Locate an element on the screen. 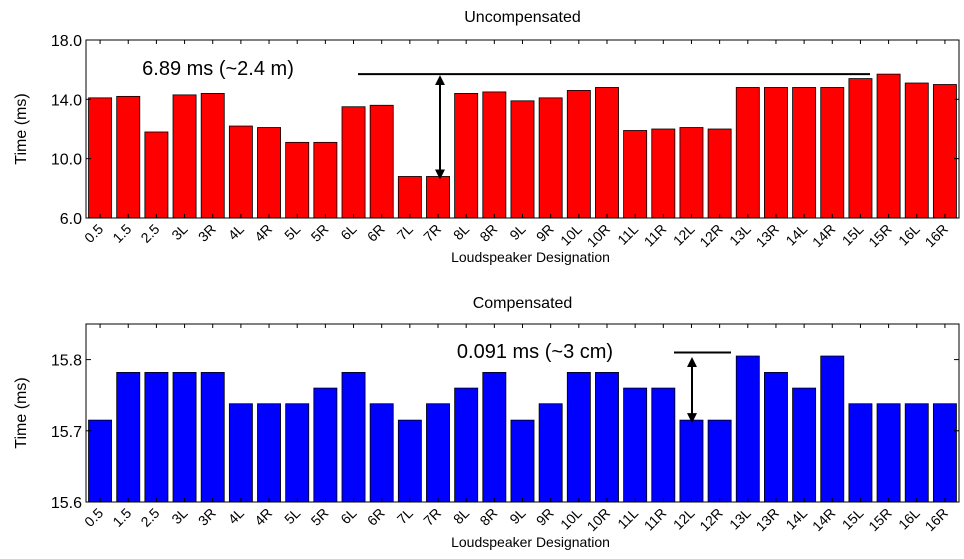  bar-14R is located at coordinates (832, 429).